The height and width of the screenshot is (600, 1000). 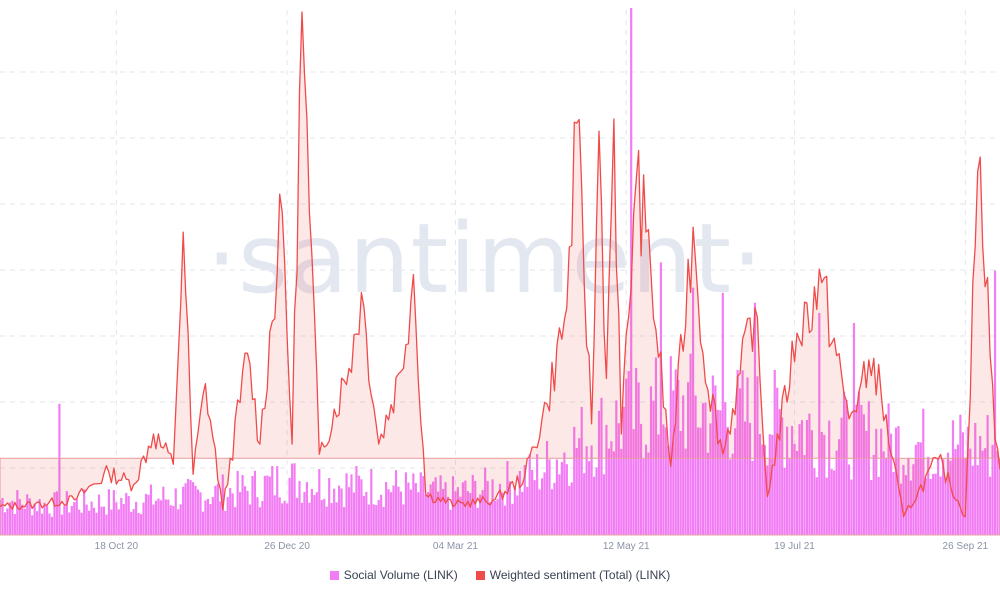 I want to click on legend-item-weighted-sentiment: Weighted sentiment (Total) (LINK), so click(x=572, y=575).